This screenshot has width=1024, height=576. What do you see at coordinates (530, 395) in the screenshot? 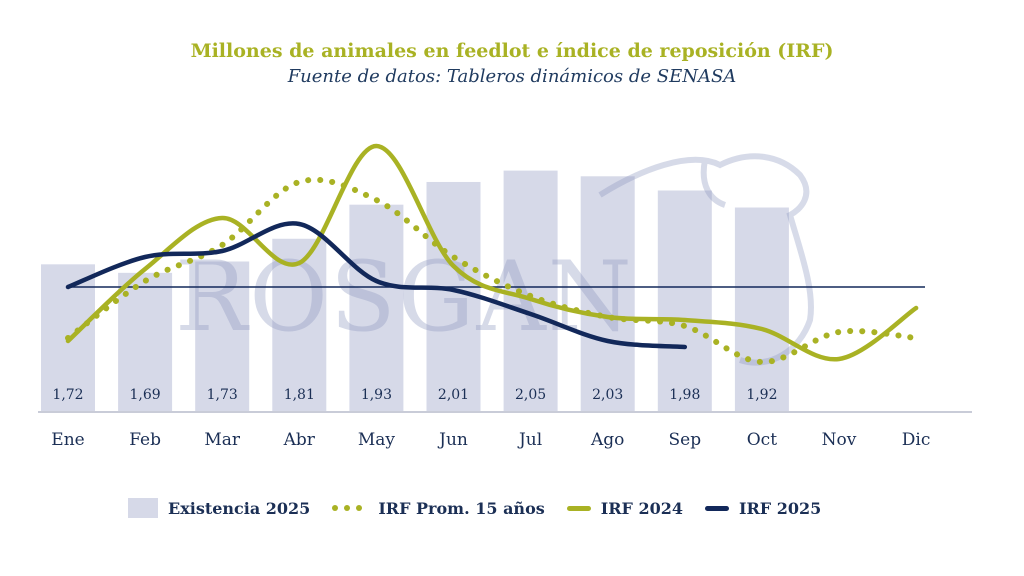
I see `bar-value-label: 2,05` at bounding box center [530, 395].